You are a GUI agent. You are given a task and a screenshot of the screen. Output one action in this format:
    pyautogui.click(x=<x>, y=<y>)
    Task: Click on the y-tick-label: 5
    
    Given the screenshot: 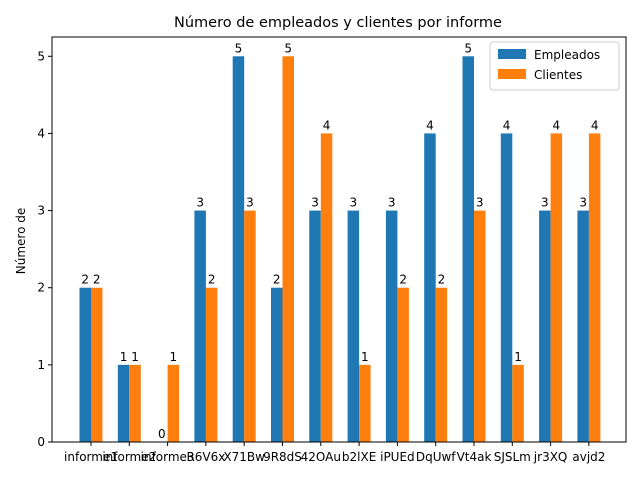 What is the action you would take?
    pyautogui.click(x=41, y=56)
    